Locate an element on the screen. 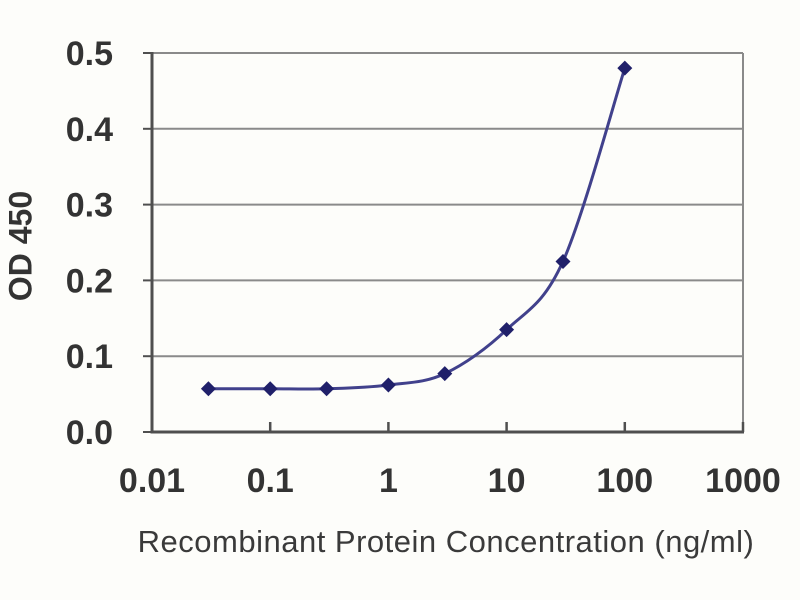 The width and height of the screenshot is (800, 600). y-tick-label: 0.0 is located at coordinates (89, 433).